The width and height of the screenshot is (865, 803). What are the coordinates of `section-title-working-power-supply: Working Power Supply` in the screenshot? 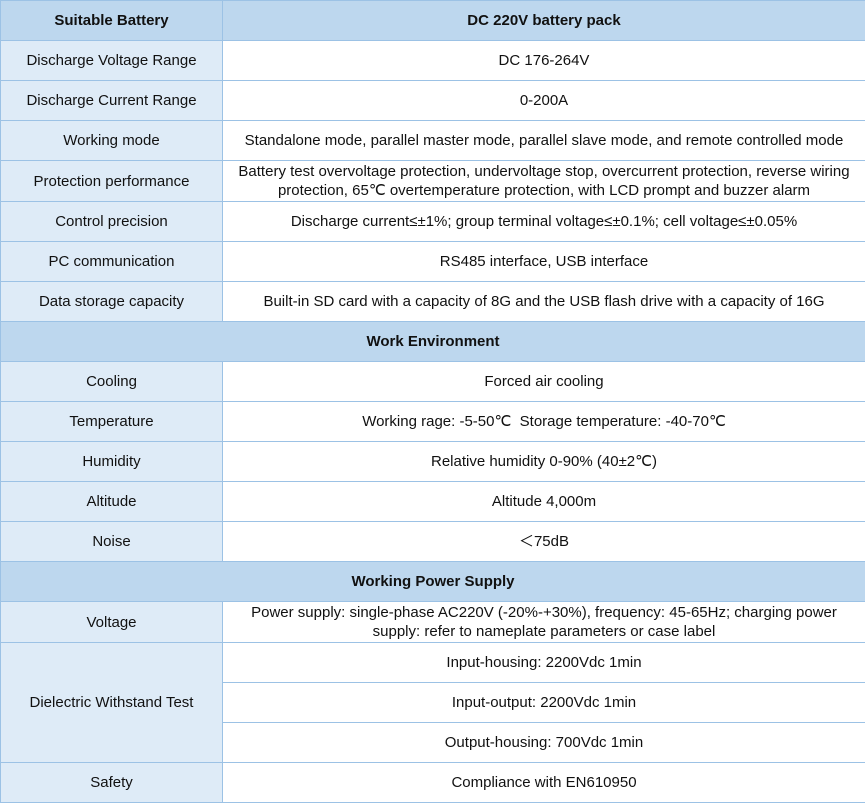 It's located at (433, 582).